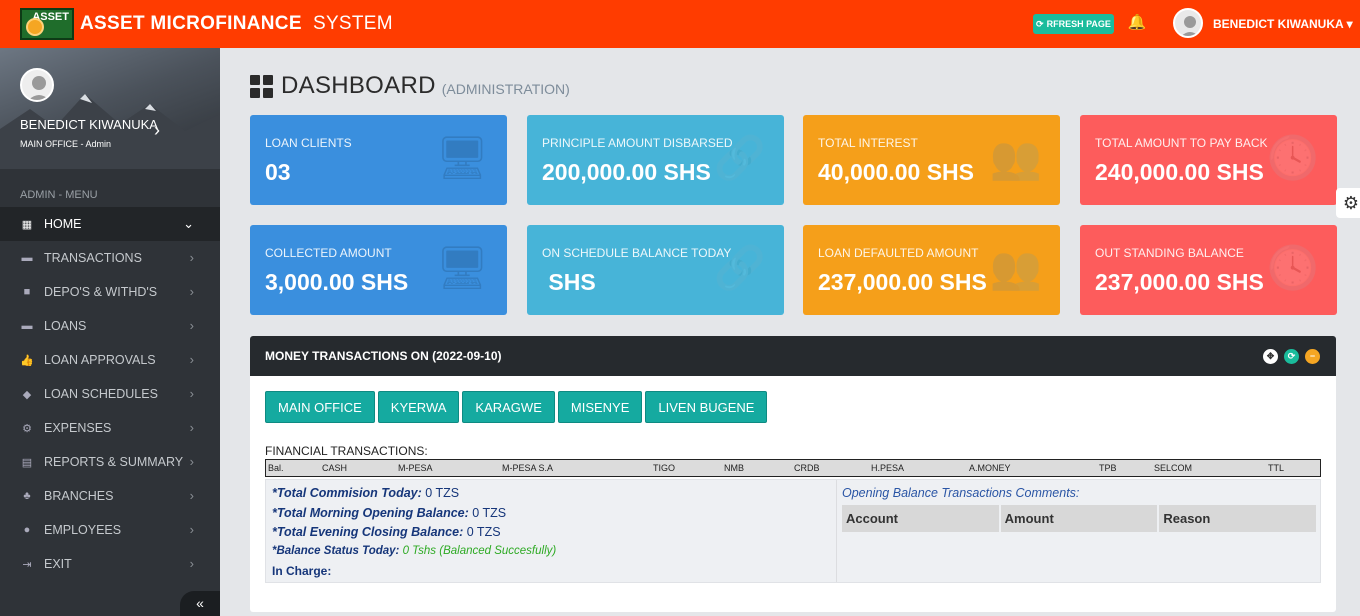 Image resolution: width=1360 pixels, height=616 pixels. What do you see at coordinates (65, 326) in the screenshot?
I see `sidebar-item-label: LOANS` at bounding box center [65, 326].